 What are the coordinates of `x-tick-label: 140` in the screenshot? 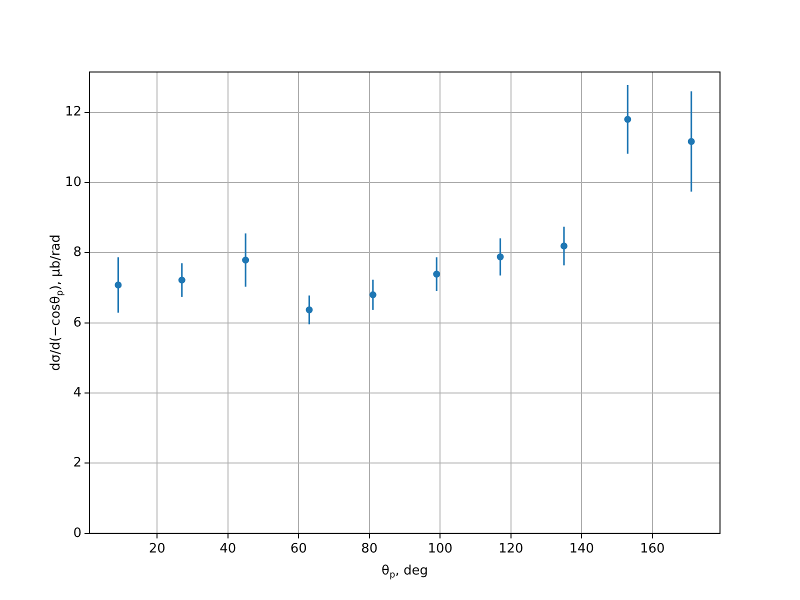 It's located at (581, 549).